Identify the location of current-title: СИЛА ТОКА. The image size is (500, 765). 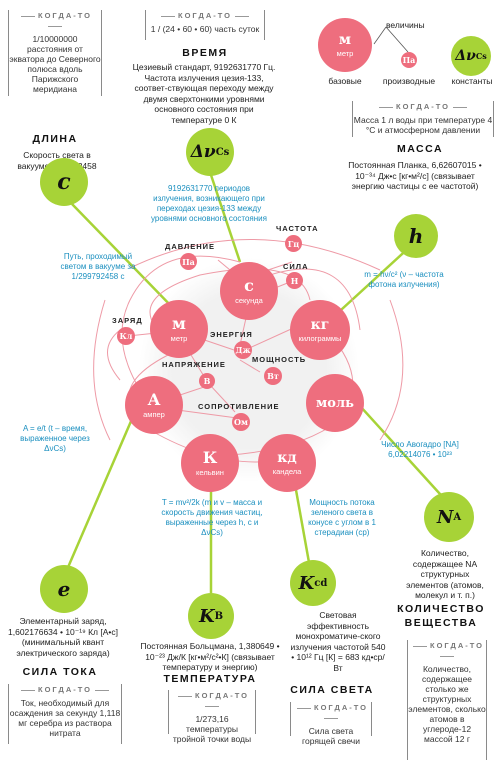
(60, 672).